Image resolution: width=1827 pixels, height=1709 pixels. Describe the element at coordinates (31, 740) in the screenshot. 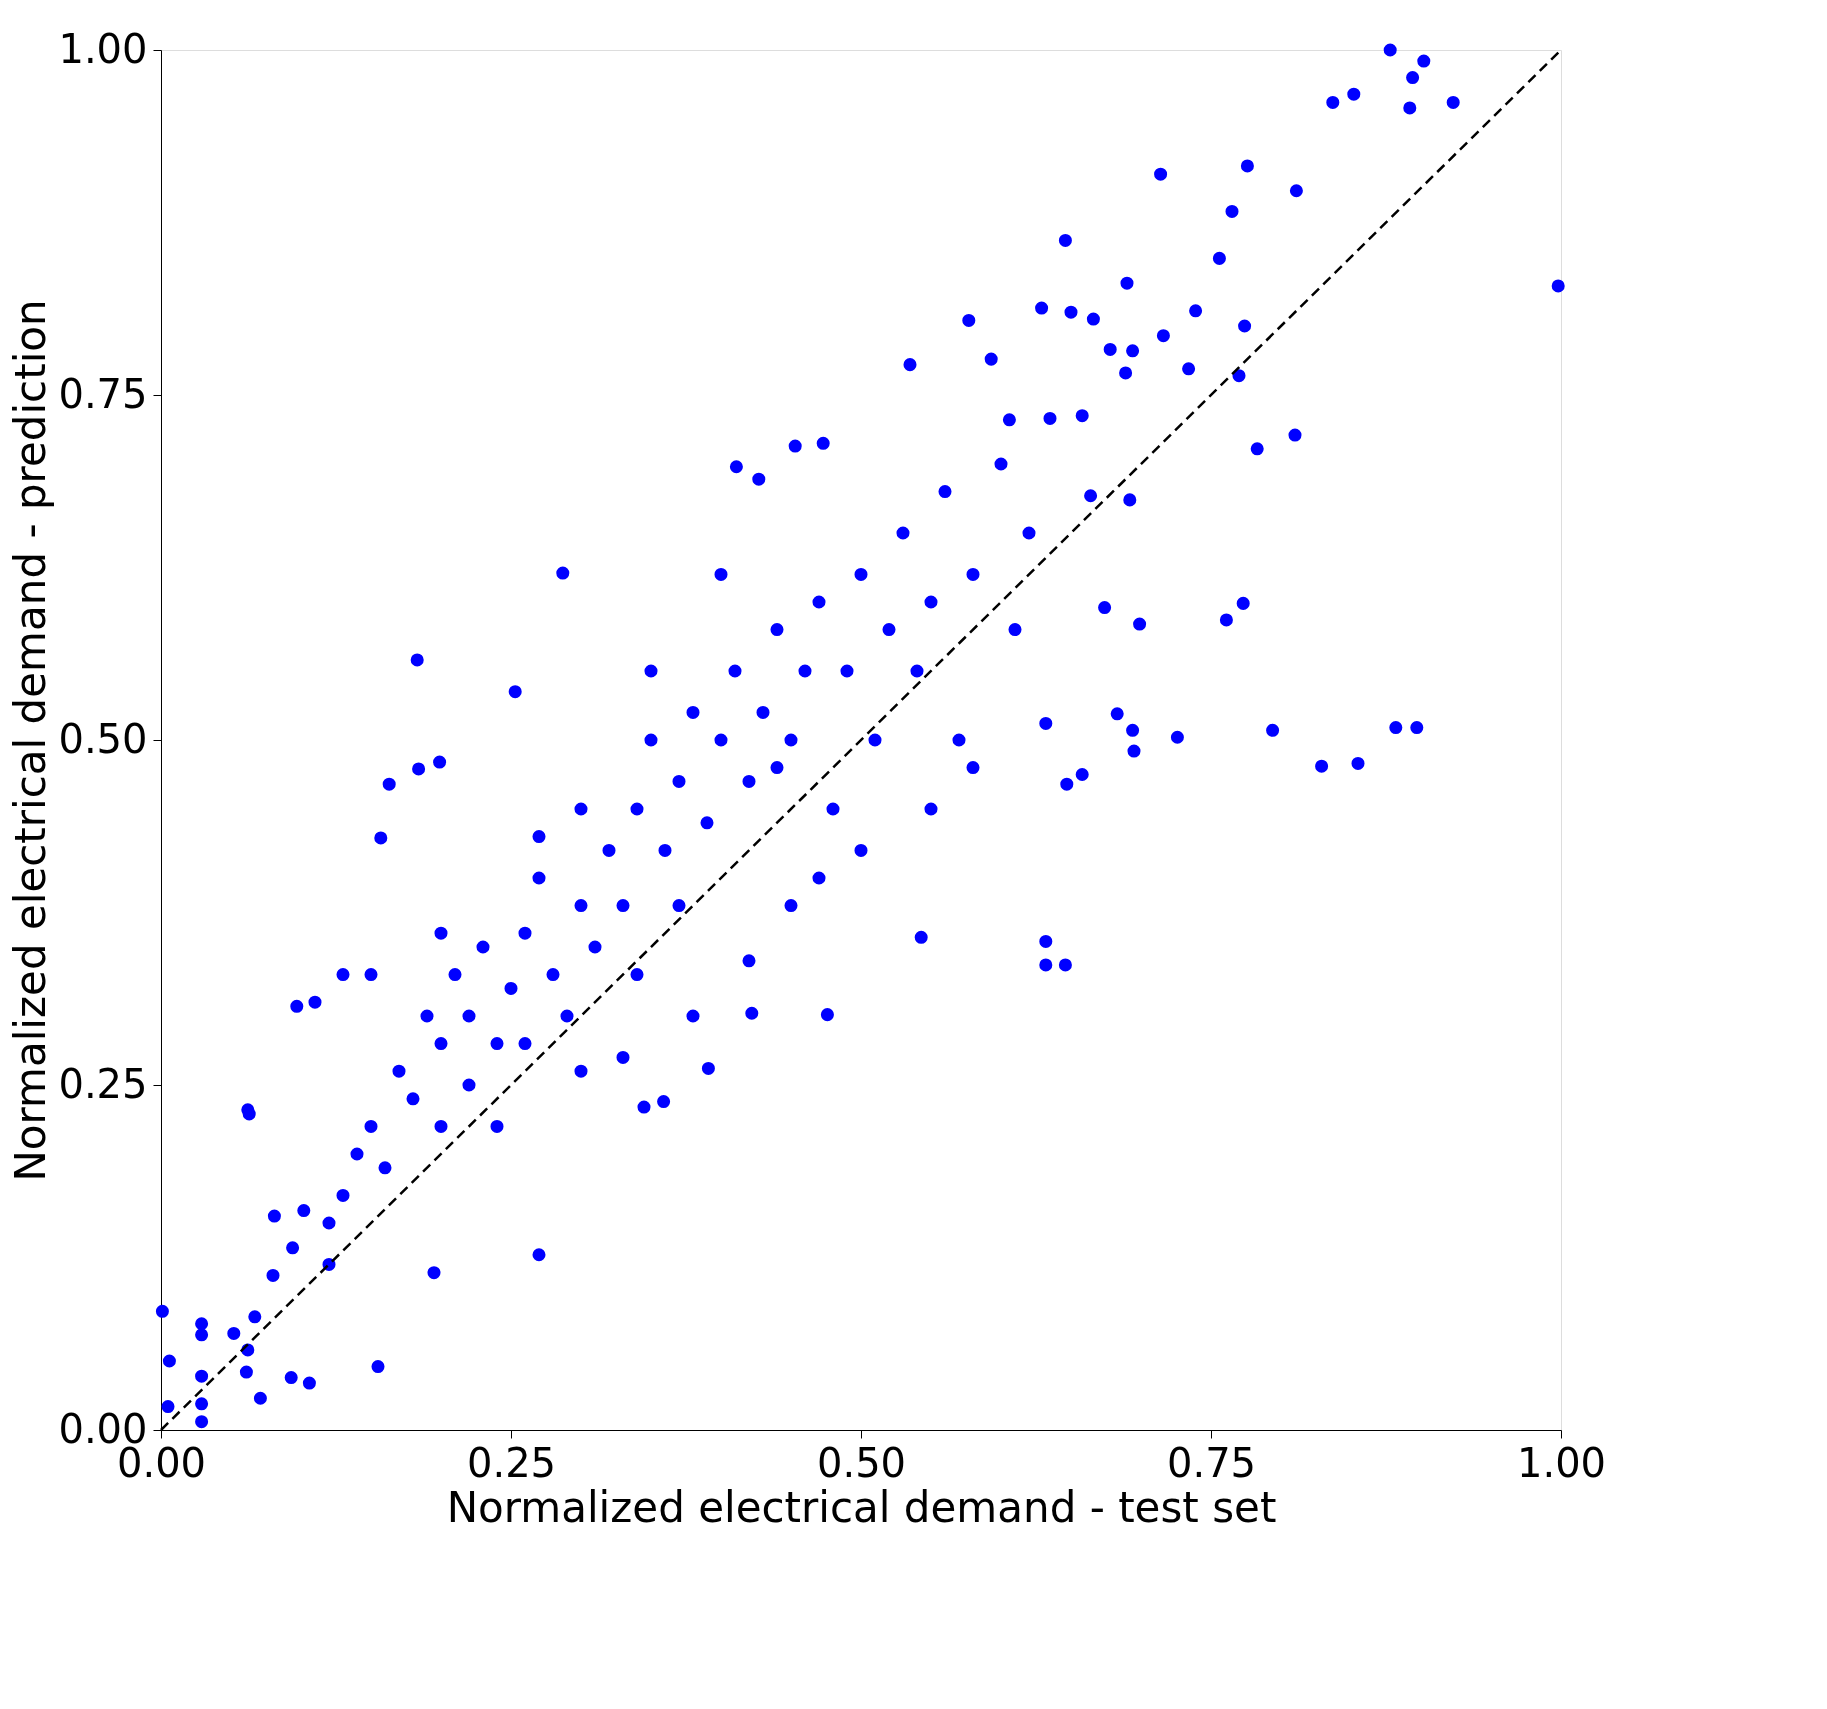

I see `y-axis-title: Normalized electrical demand - prediction` at that location.